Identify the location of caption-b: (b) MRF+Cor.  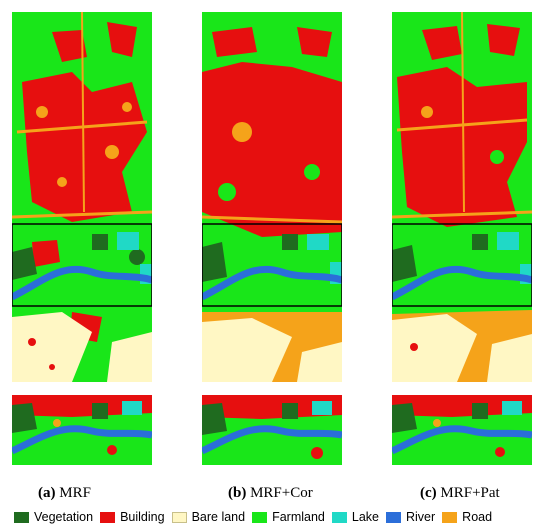
(270, 493).